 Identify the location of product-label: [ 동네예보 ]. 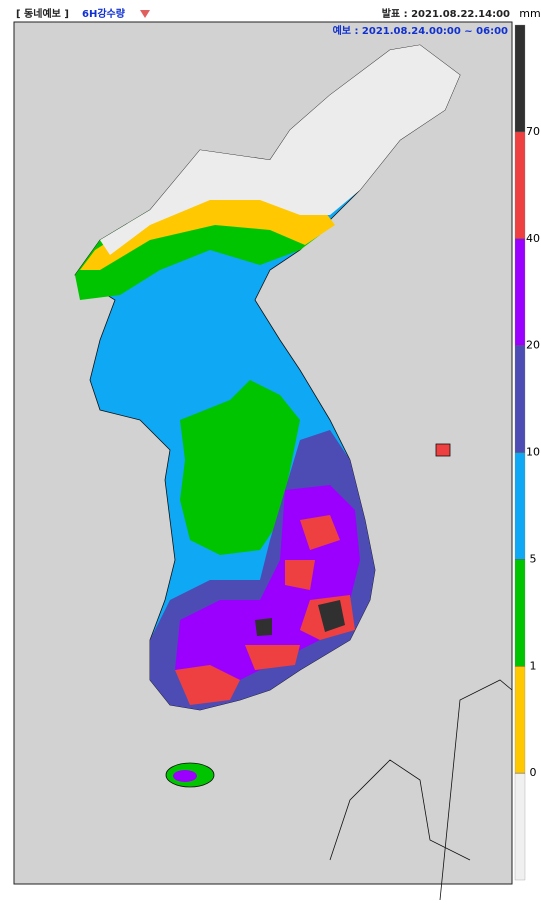
(42, 13).